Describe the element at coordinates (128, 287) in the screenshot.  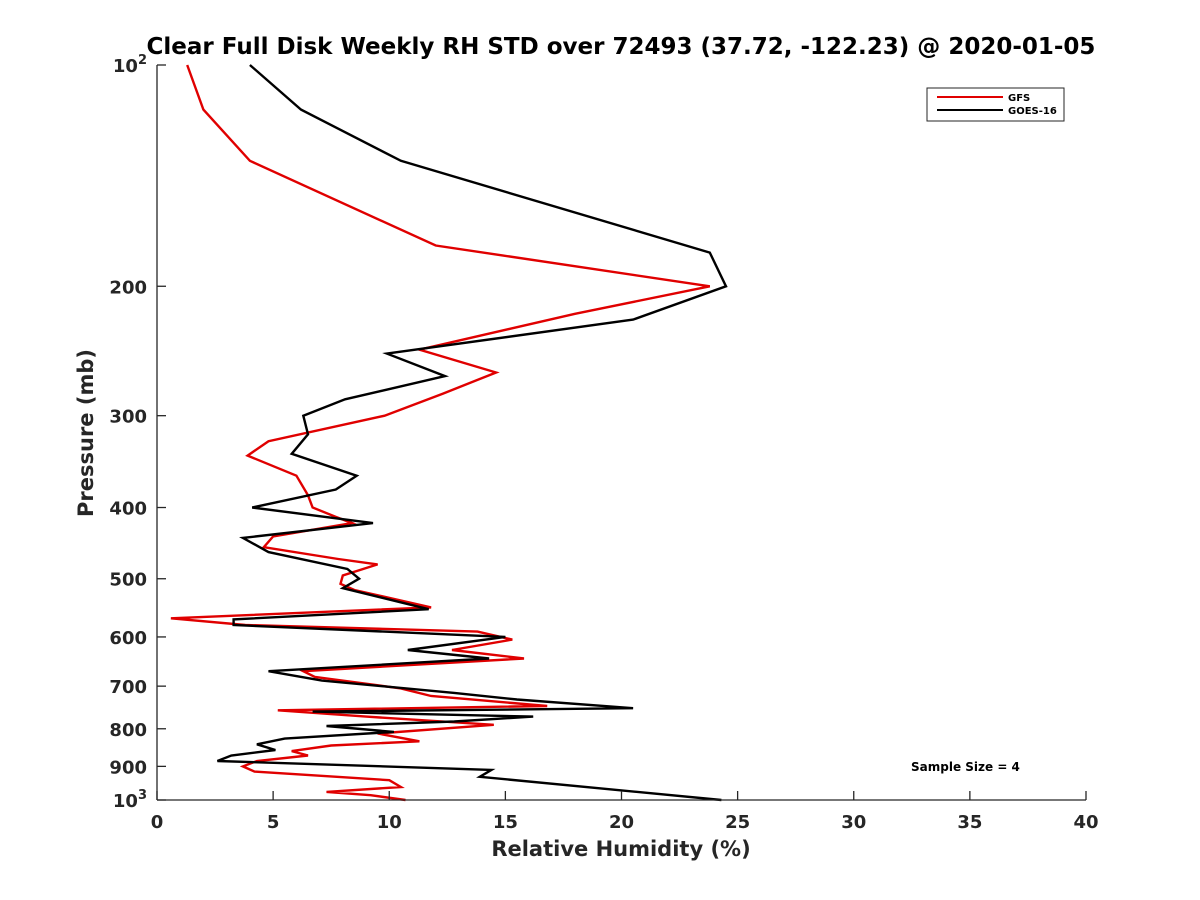
I see `y-tick-label: 200` at that location.